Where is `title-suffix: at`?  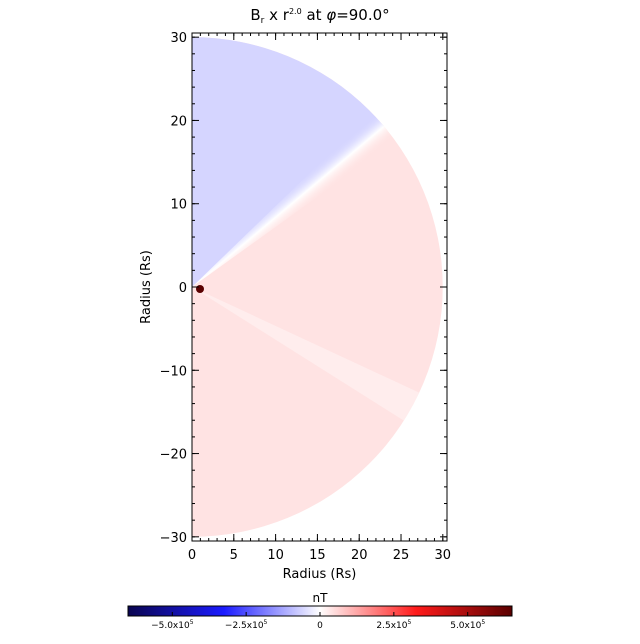 title-suffix: at is located at coordinates (314, 15).